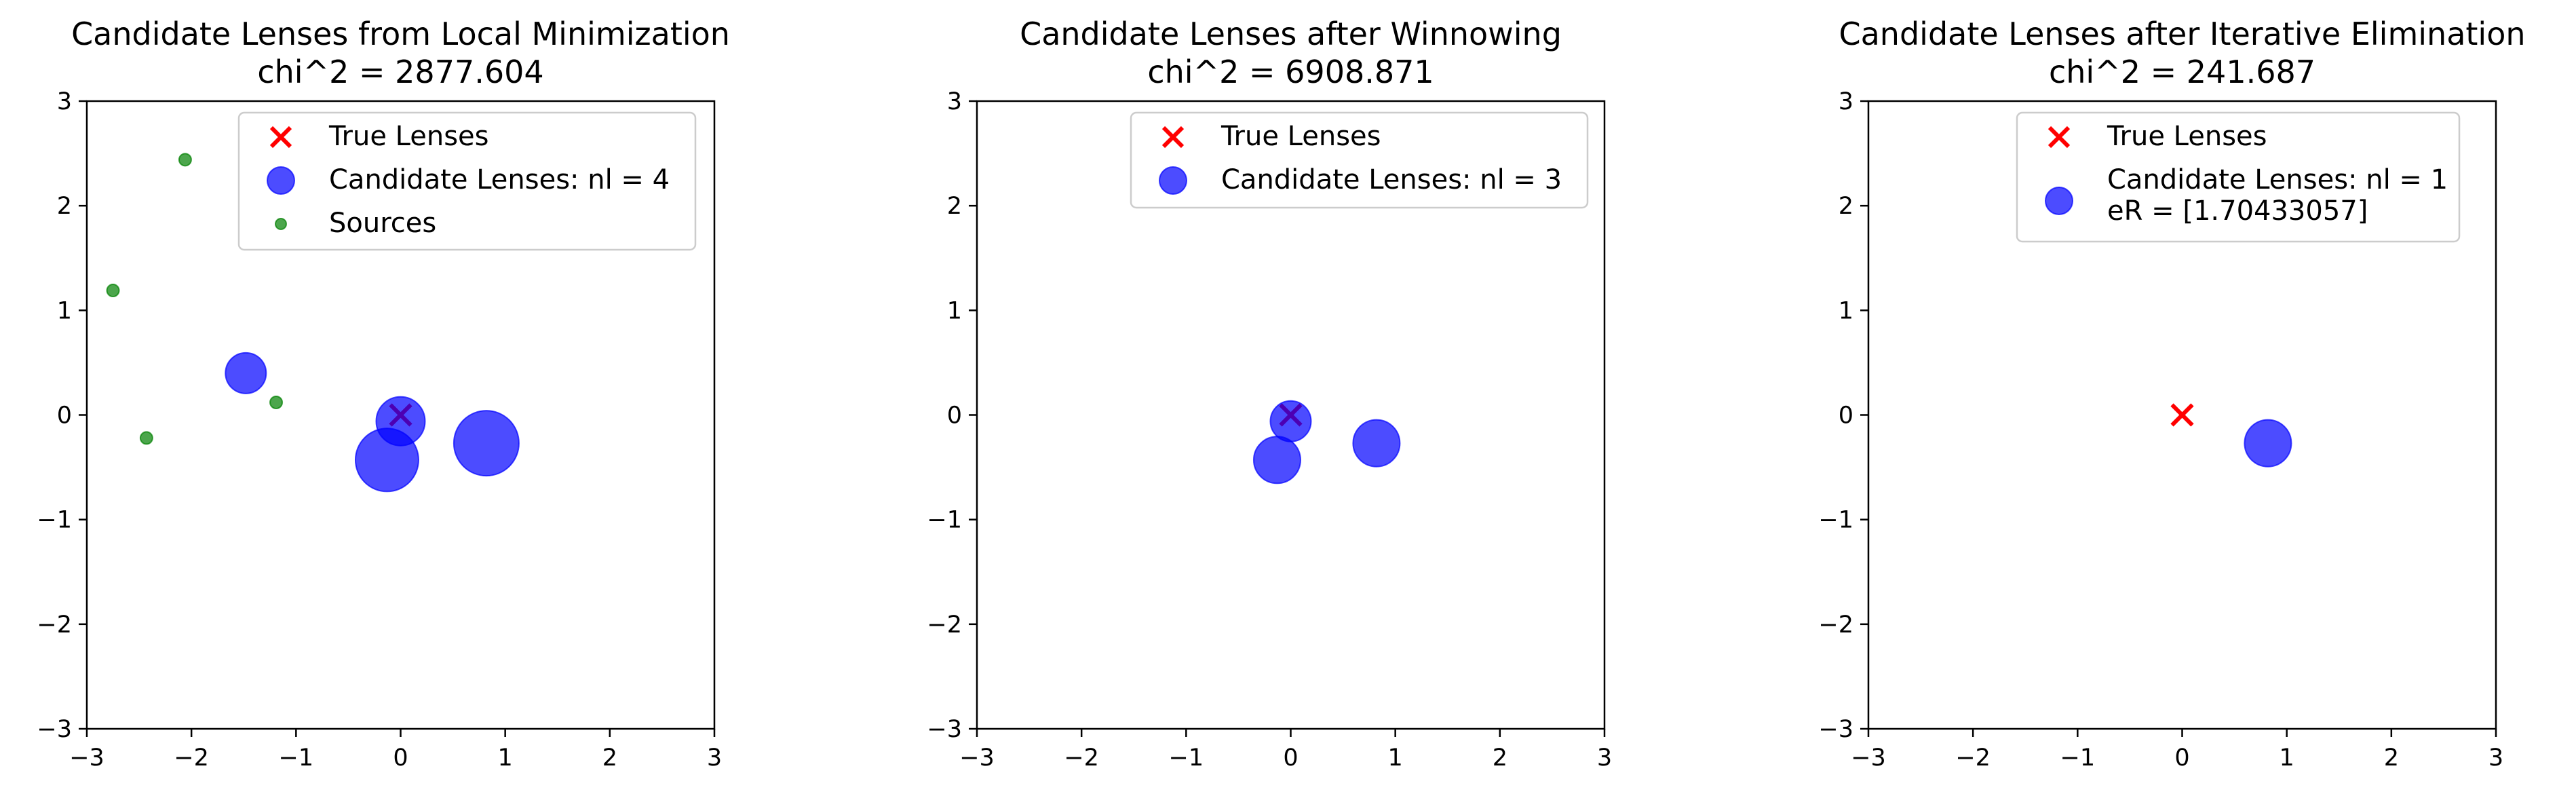 The width and height of the screenshot is (2576, 796). What do you see at coordinates (2237, 211) in the screenshot?
I see `legend-label: eR = [1.70433057]` at bounding box center [2237, 211].